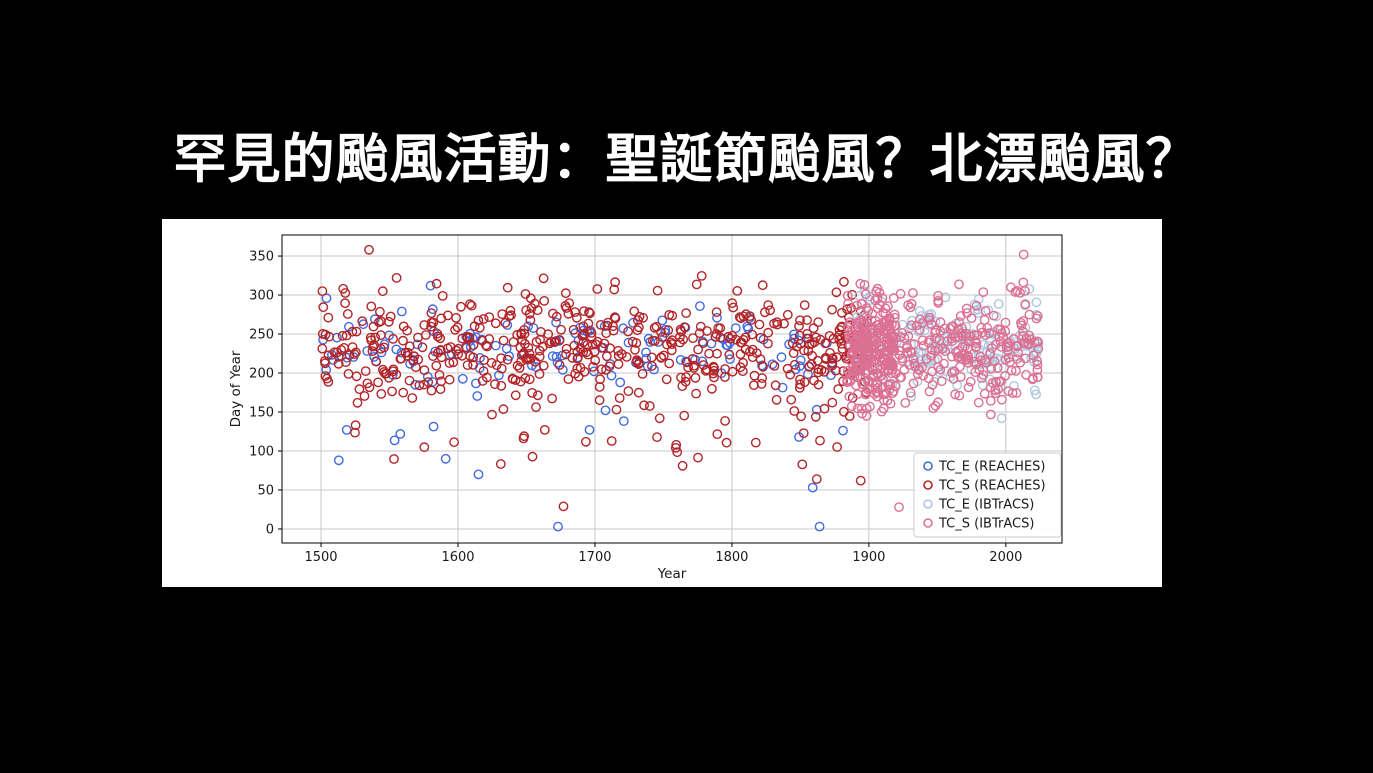 This screenshot has width=1373, height=773. Describe the element at coordinates (986, 524) in the screenshot. I see `legend-label: TC_S (IBTrACS)` at that location.